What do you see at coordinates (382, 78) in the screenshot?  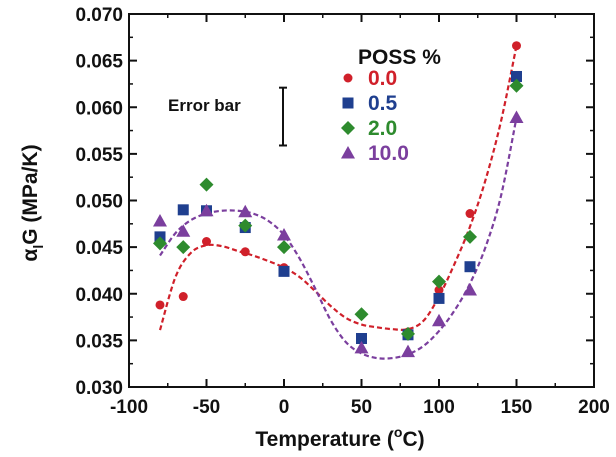 I see `legend-label-circle: 0.0` at bounding box center [382, 78].